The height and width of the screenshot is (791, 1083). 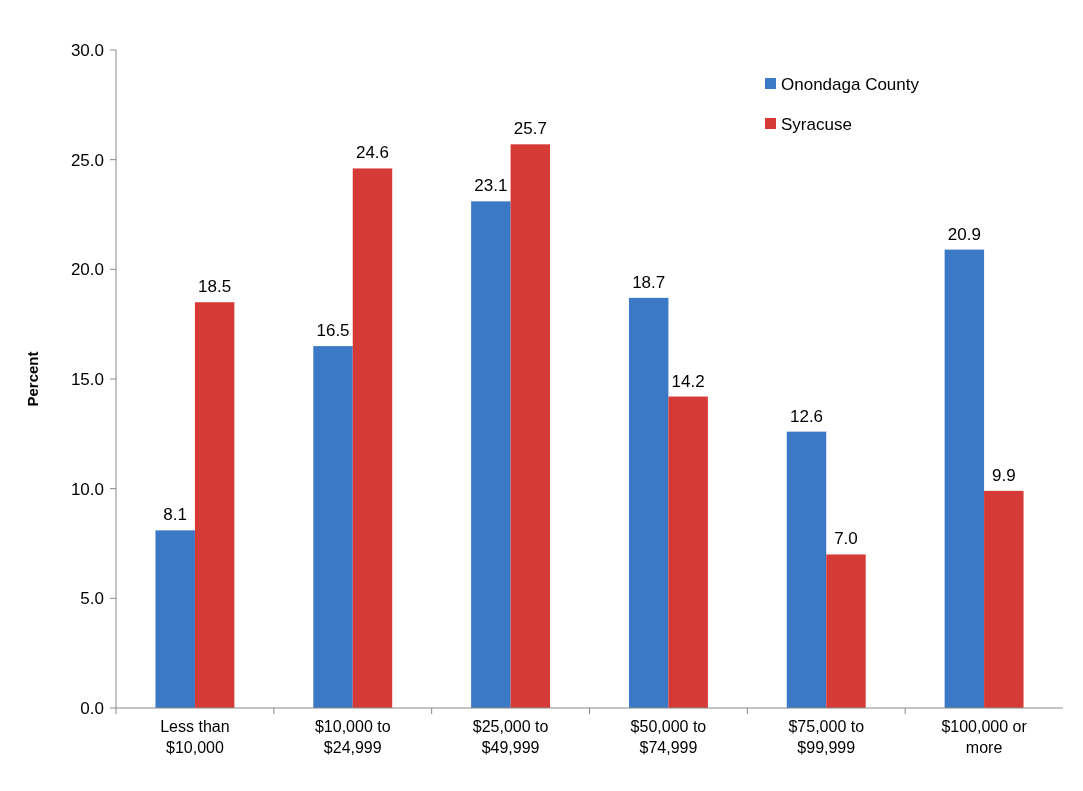 What do you see at coordinates (215, 287) in the screenshot?
I see `data-label: 18.5` at bounding box center [215, 287].